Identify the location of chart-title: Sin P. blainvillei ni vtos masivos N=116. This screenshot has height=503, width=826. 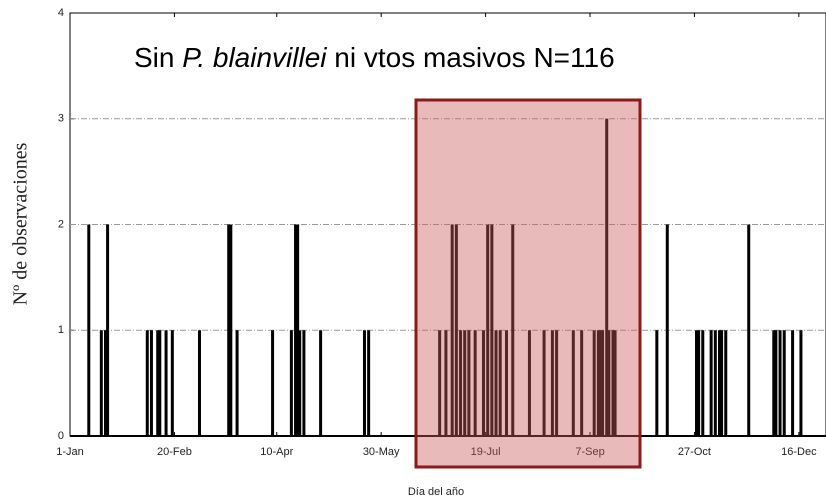
(374, 57).